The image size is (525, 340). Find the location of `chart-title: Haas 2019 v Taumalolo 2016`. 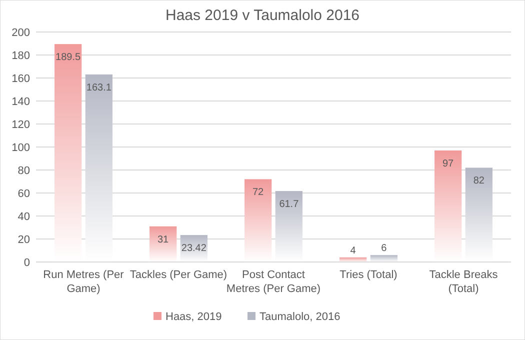

chart-title: Haas 2019 v Taumalolo 2016 is located at coordinates (262, 15).